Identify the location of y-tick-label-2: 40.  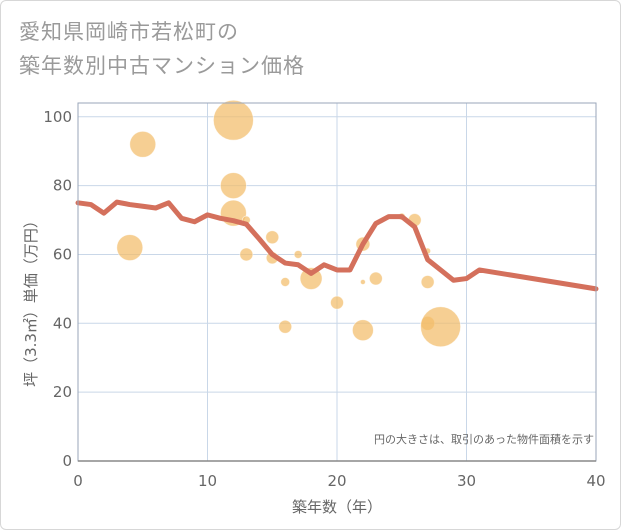
(62, 323).